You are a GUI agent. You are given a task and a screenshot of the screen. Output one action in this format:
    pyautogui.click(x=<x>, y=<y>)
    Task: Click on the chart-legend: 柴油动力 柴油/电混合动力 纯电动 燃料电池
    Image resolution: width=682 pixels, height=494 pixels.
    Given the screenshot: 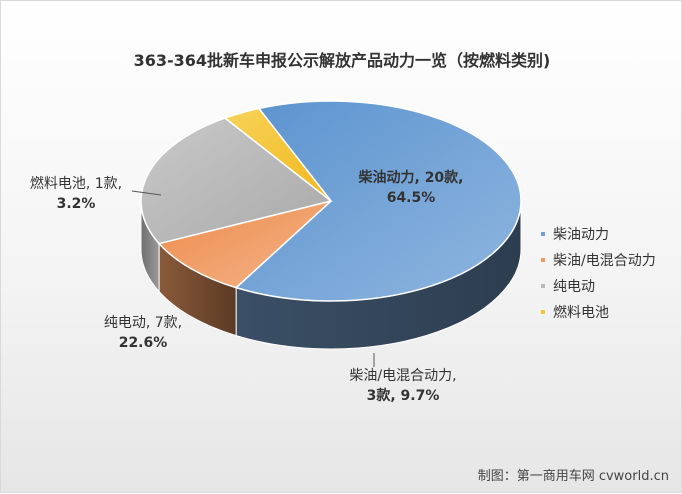 What is the action you would take?
    pyautogui.click(x=598, y=273)
    